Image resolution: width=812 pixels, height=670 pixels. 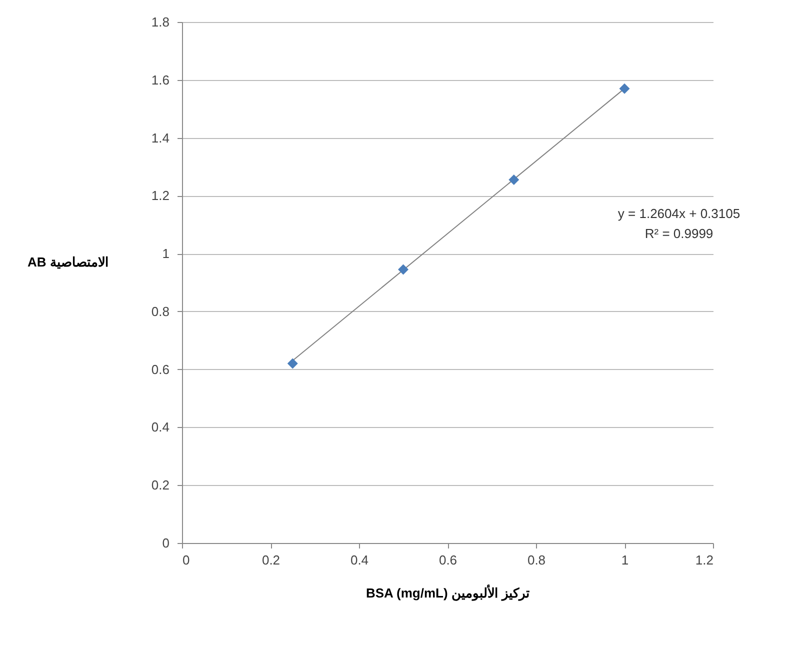 What do you see at coordinates (679, 213) in the screenshot?
I see `annotation: y = 1.2604x + 0.3105` at bounding box center [679, 213].